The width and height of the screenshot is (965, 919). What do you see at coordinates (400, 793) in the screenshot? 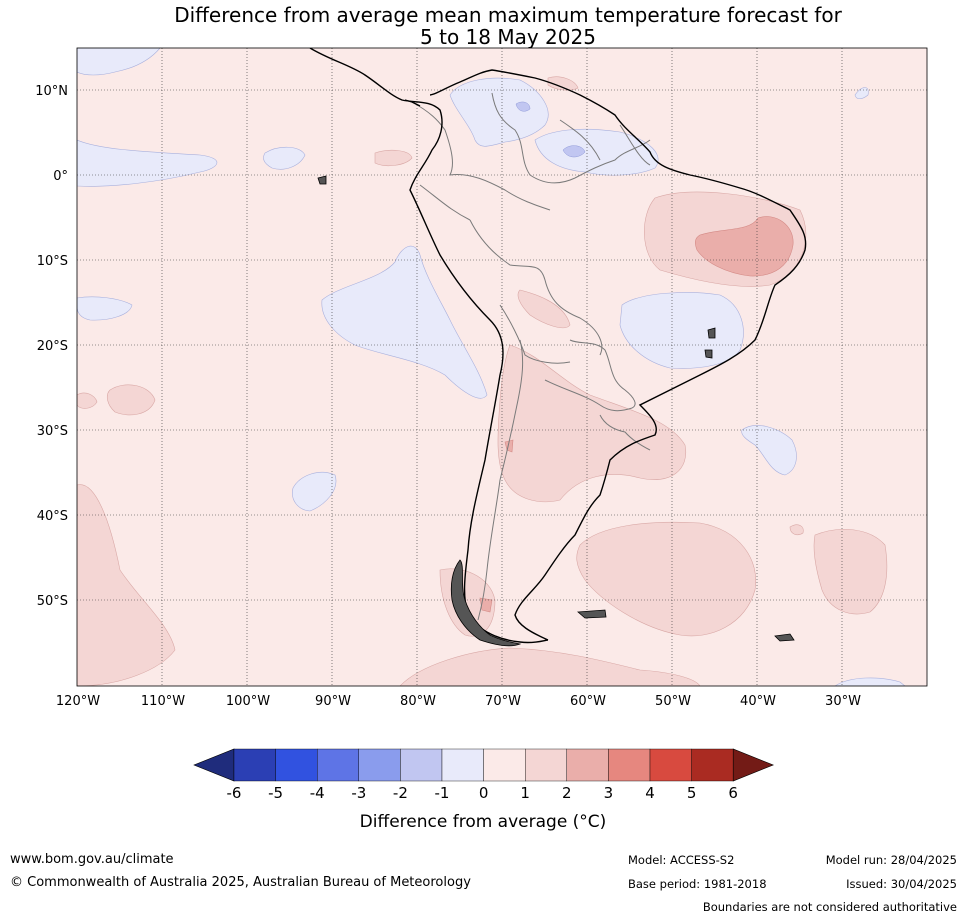
I see `colorbar-tick-label: -2` at bounding box center [400, 793].